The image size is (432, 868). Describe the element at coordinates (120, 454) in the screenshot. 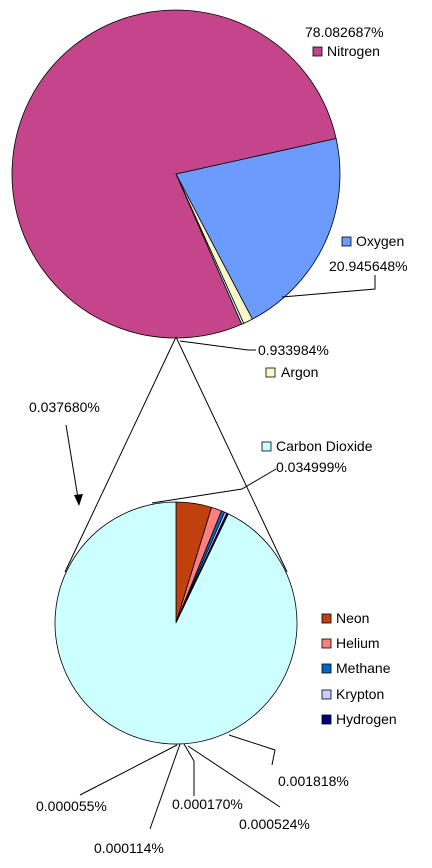

I see `pie-connector-line-left` at that location.